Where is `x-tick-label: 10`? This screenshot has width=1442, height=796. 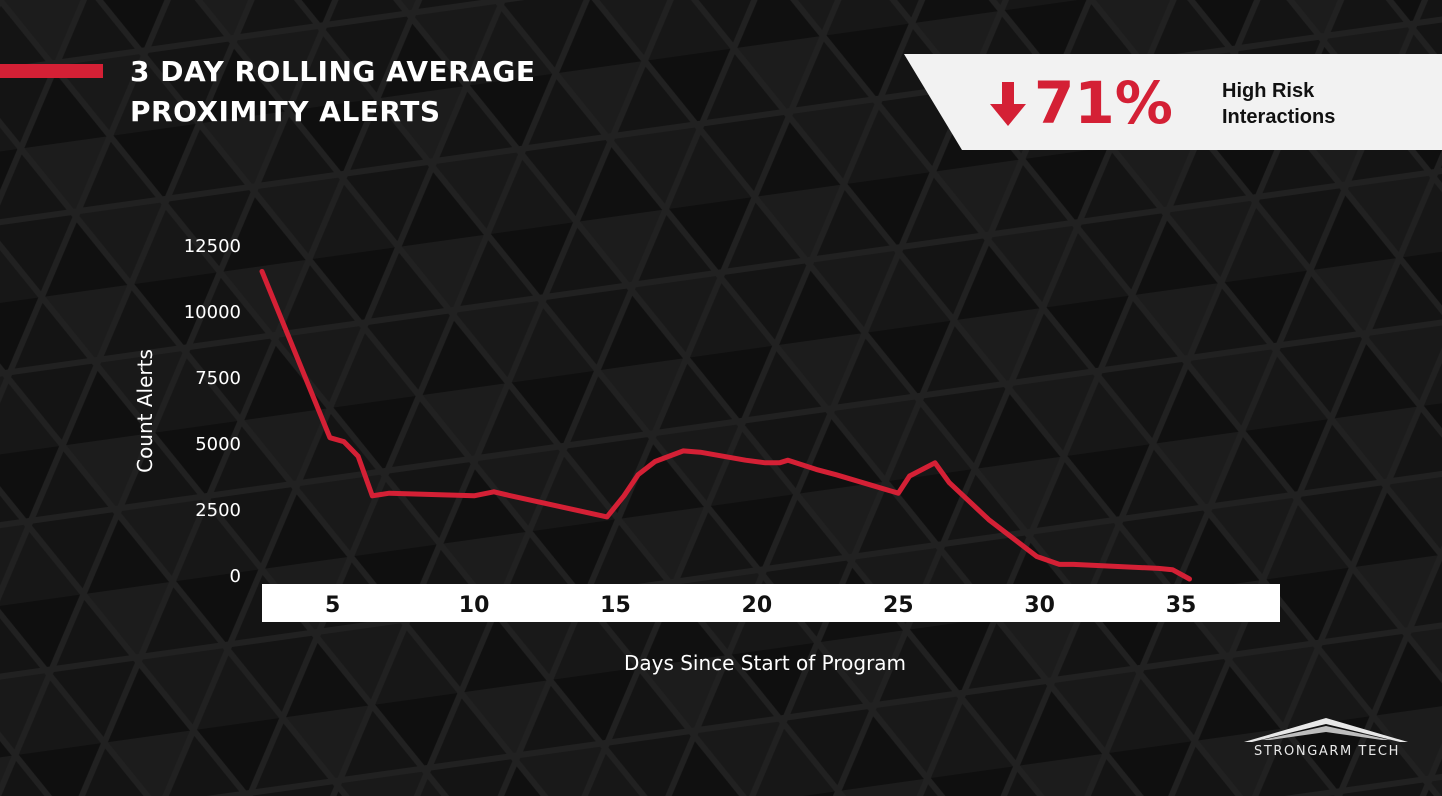 x-tick-label: 10 is located at coordinates (474, 605).